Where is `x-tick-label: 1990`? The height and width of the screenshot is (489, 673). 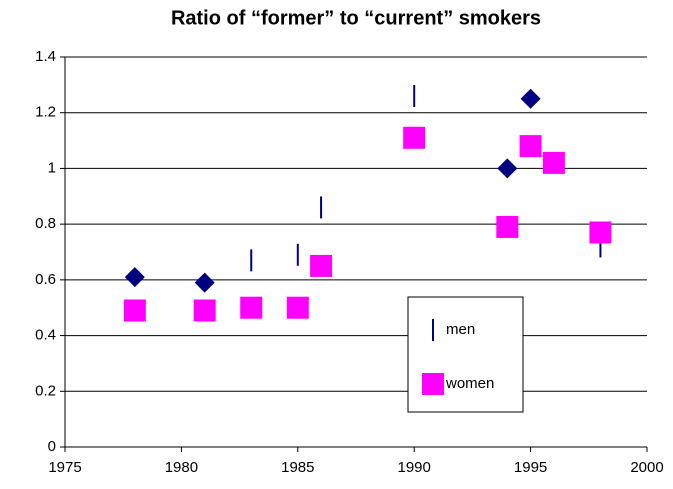 x-tick-label: 1990 is located at coordinates (414, 467).